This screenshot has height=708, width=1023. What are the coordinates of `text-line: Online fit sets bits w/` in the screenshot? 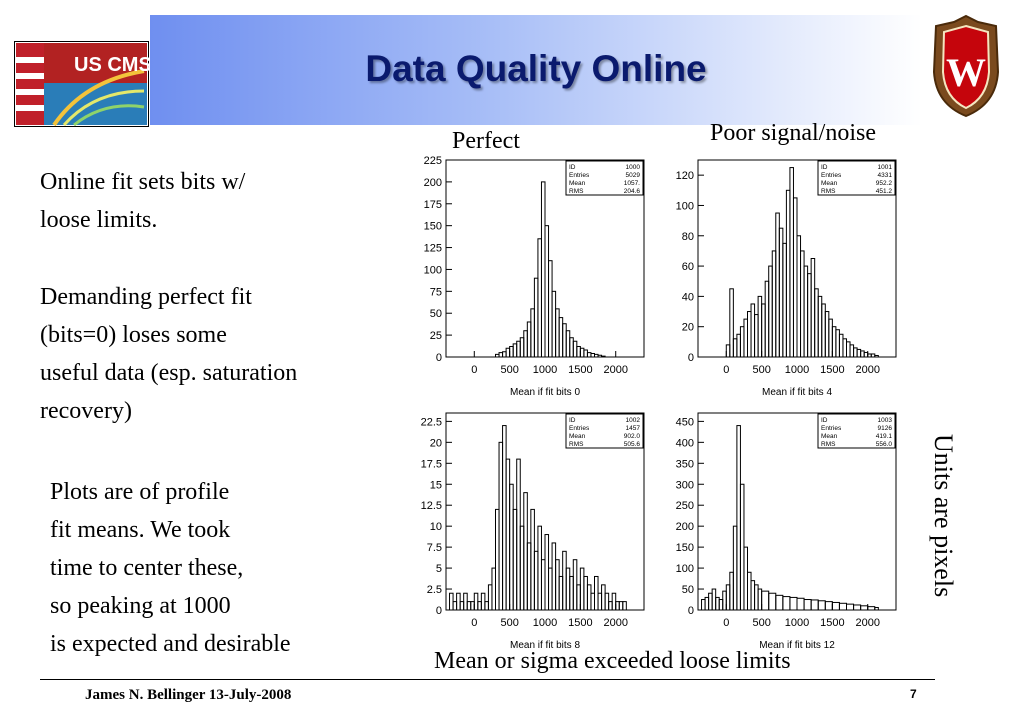 It's located at (143, 182).